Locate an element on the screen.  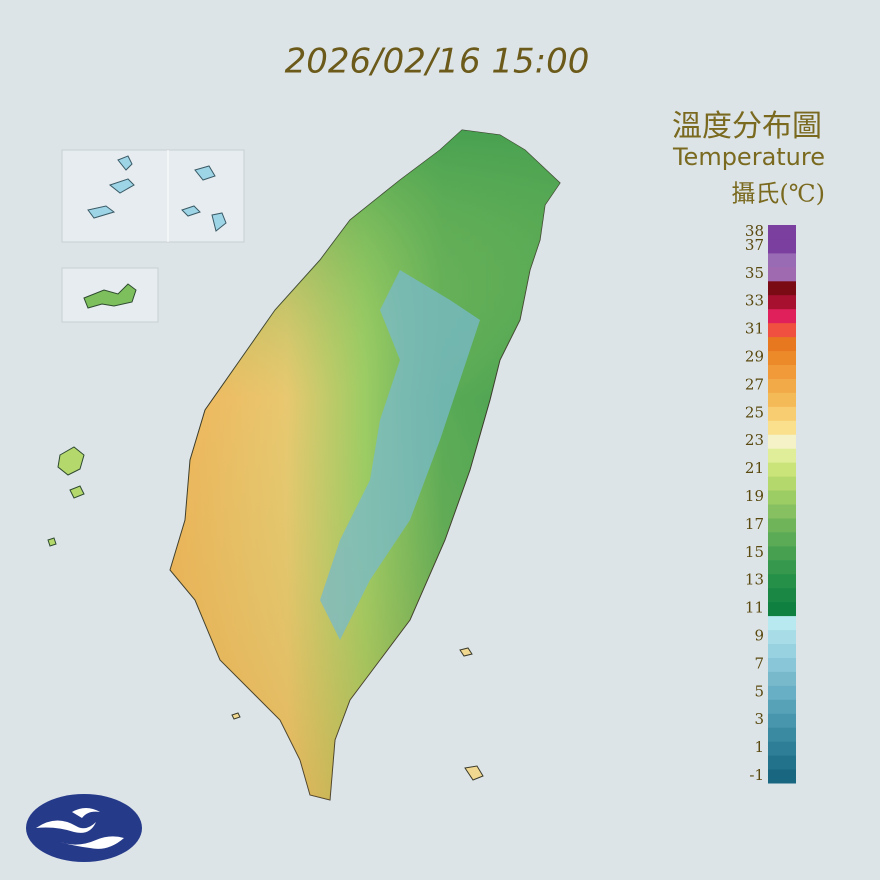
legend-tick-label: 29 is located at coordinates (754, 357).